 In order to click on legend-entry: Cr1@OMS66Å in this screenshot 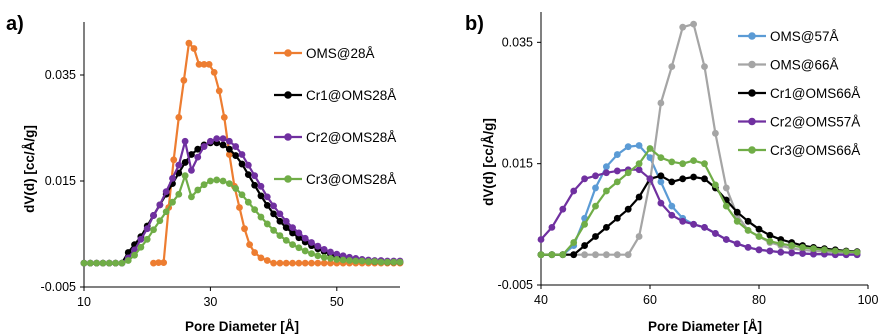, I will do `click(799, 93)`.